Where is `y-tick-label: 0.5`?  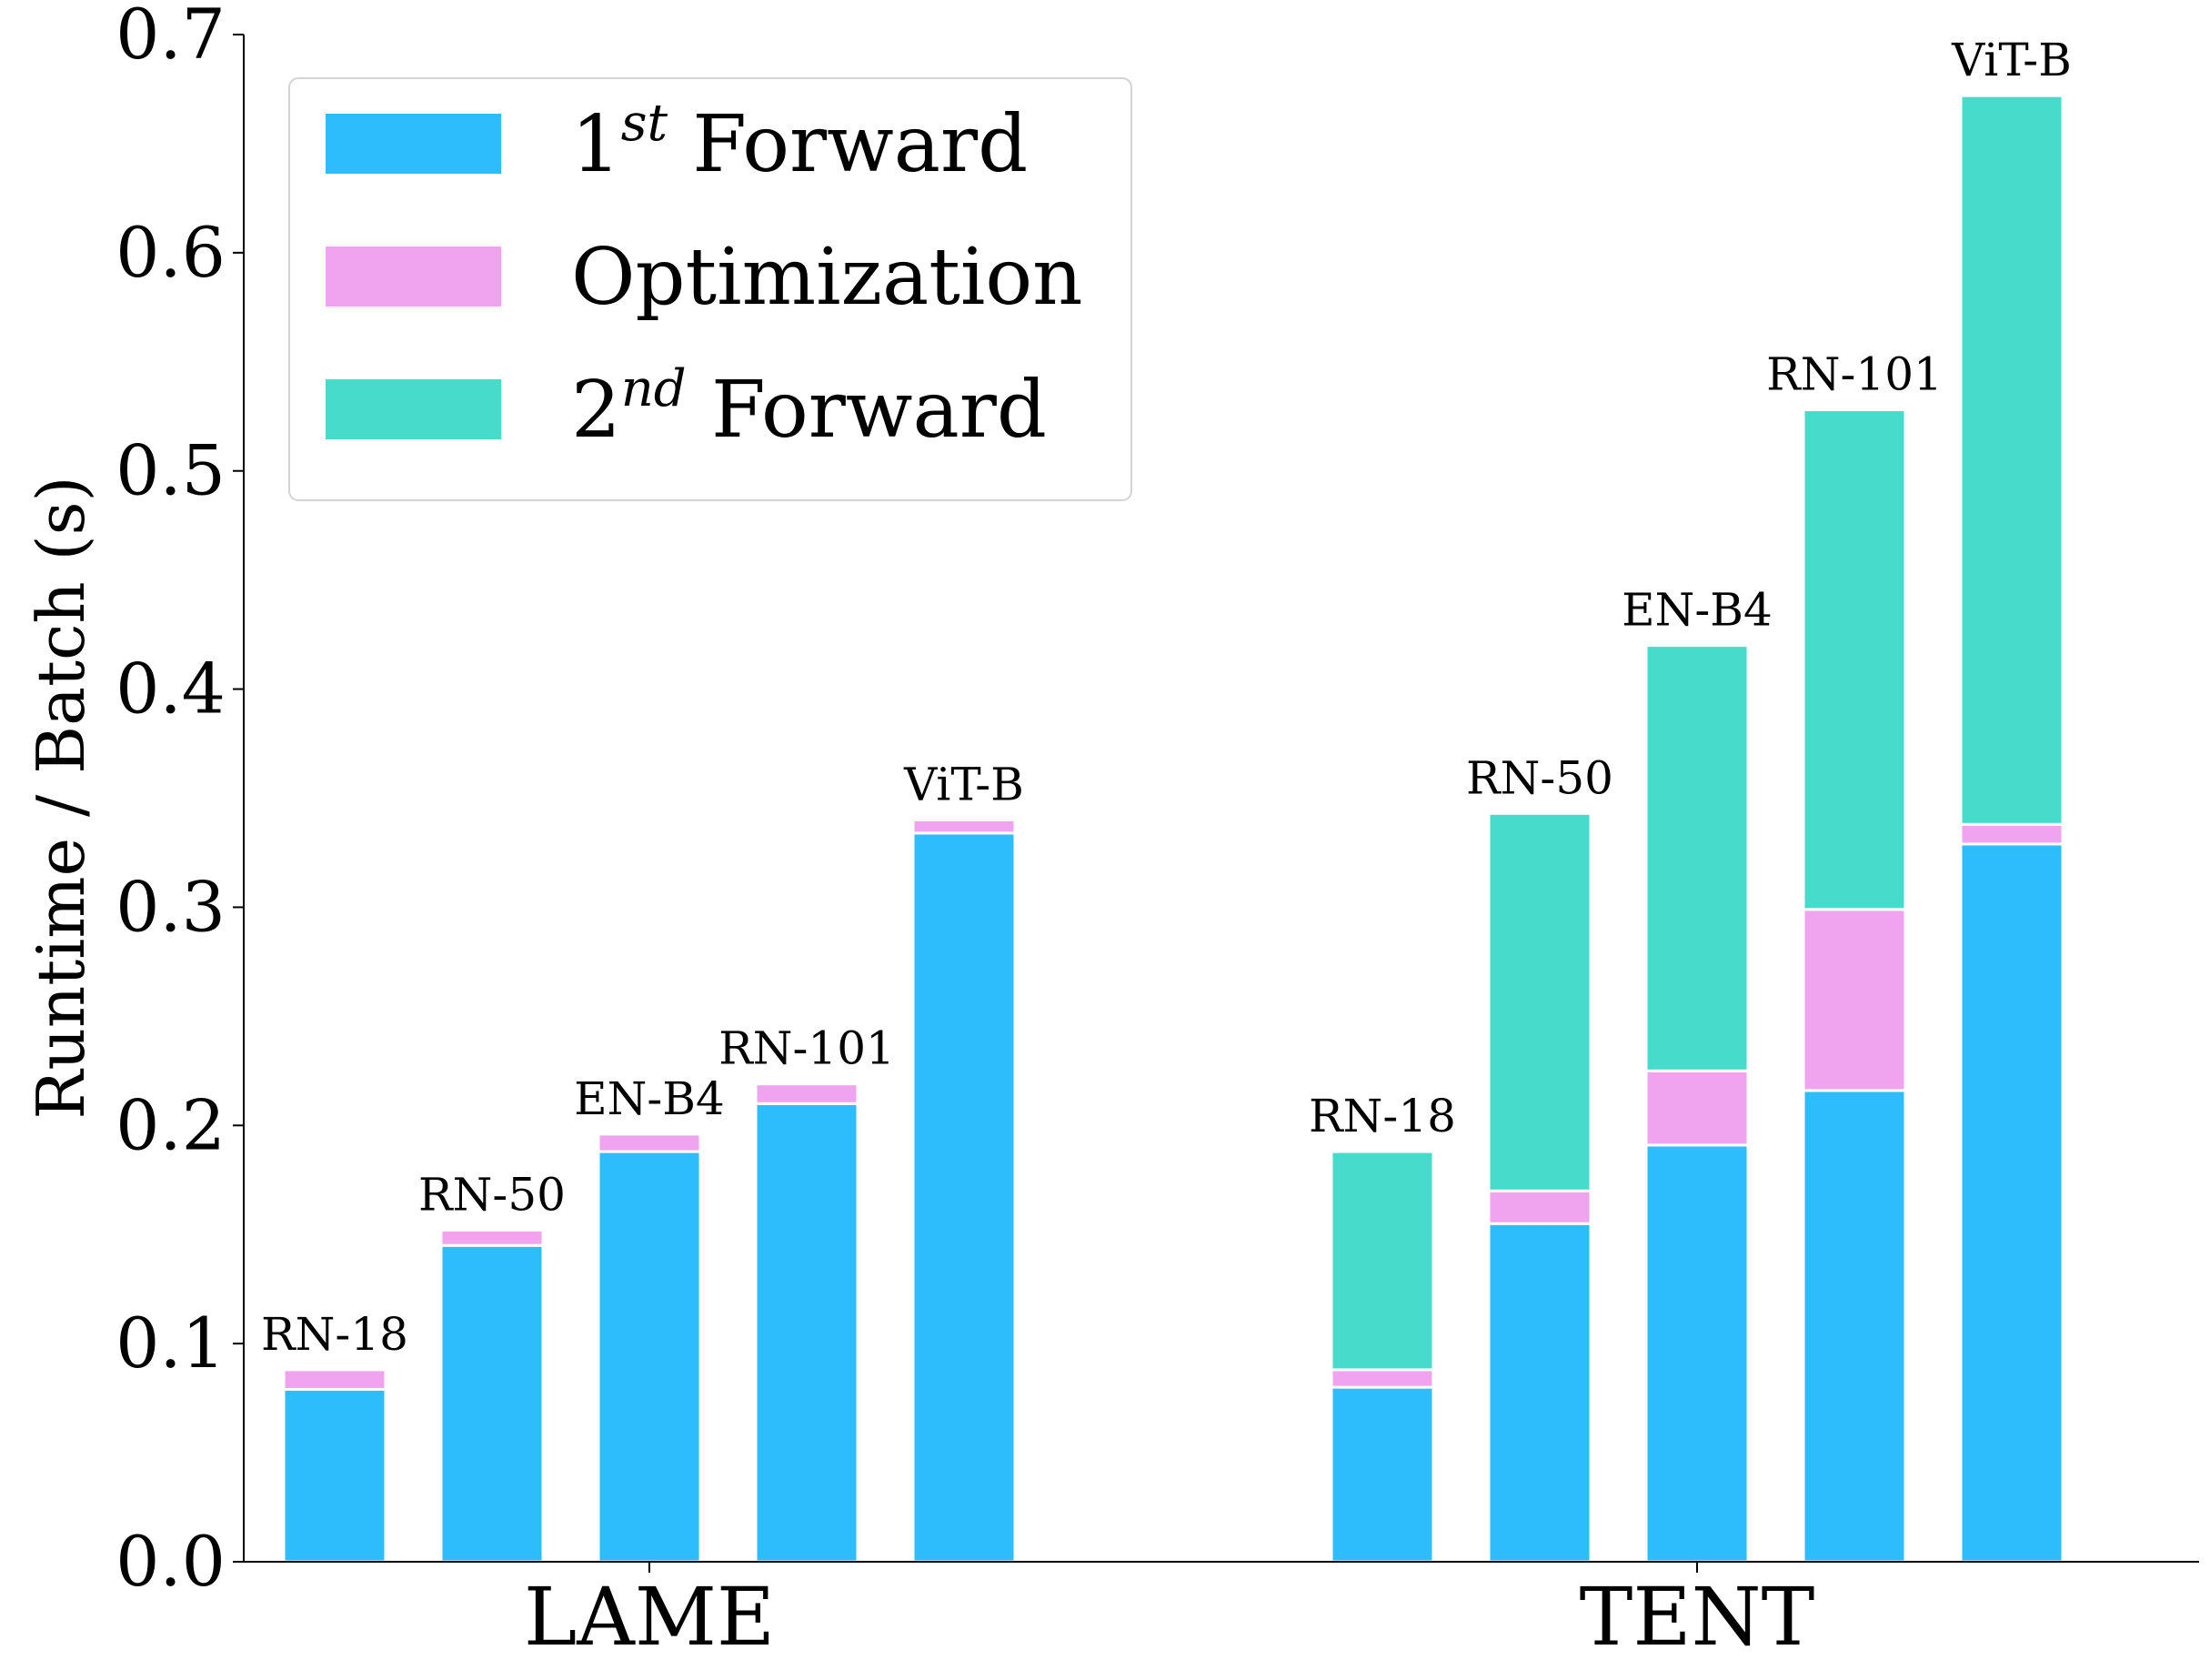
y-tick-label: 0.5 is located at coordinates (171, 471).